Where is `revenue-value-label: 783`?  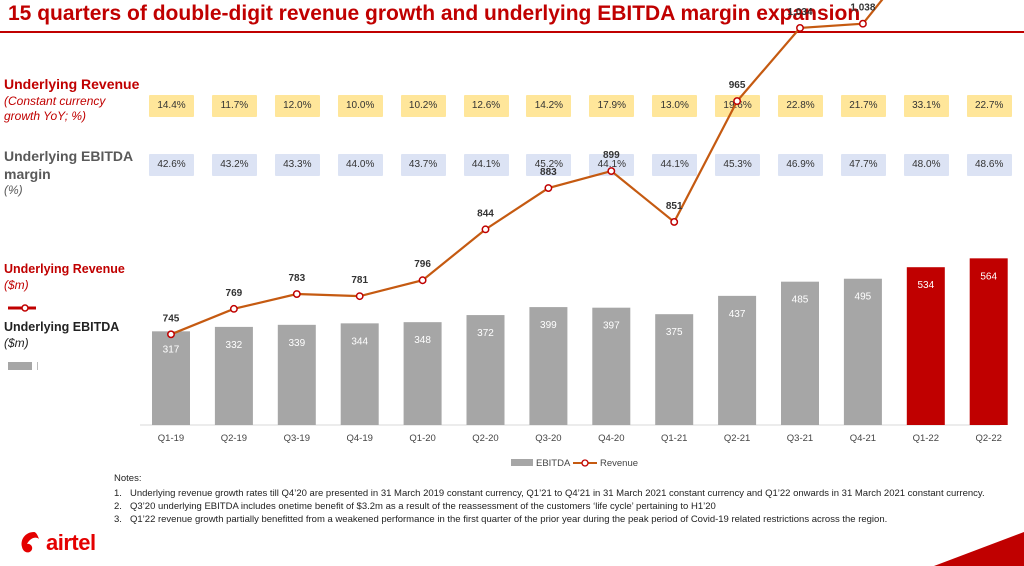
revenue-value-label: 783 is located at coordinates (296, 278).